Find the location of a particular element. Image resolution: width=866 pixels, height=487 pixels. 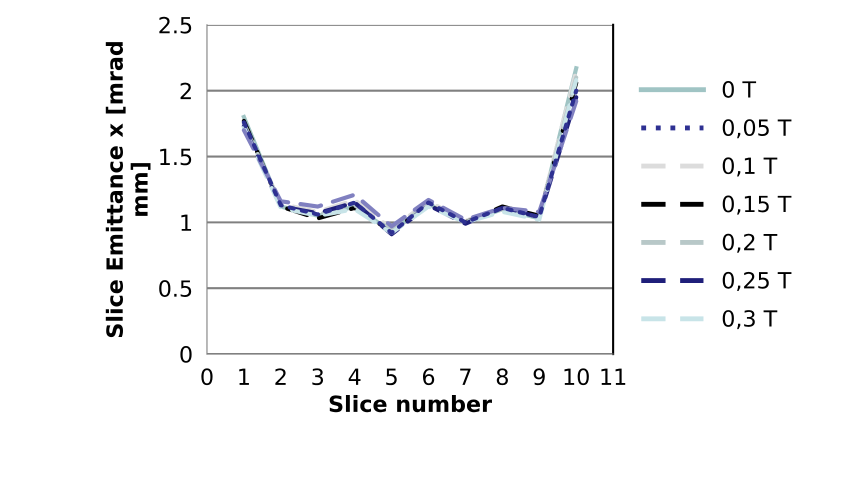

x-tick-label: 1 is located at coordinates (244, 376).